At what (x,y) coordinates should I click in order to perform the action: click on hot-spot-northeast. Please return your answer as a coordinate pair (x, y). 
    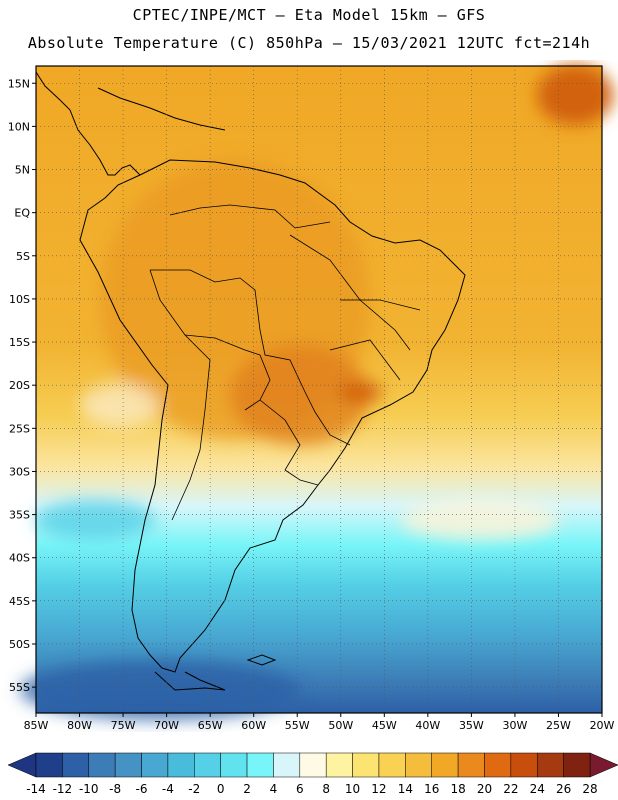
    Looking at the image, I should click on (575, 95).